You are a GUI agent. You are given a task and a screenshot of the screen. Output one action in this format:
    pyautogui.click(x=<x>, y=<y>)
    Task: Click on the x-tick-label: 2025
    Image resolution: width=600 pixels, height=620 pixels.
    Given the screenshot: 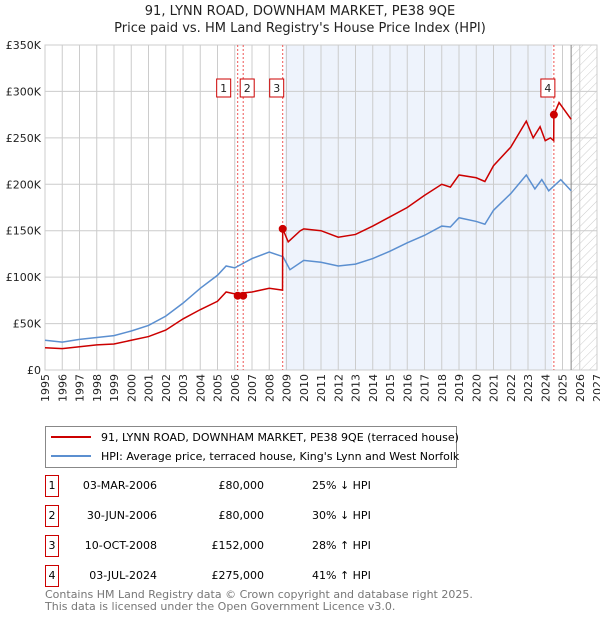 What is the action you would take?
    pyautogui.click(x=563, y=388)
    